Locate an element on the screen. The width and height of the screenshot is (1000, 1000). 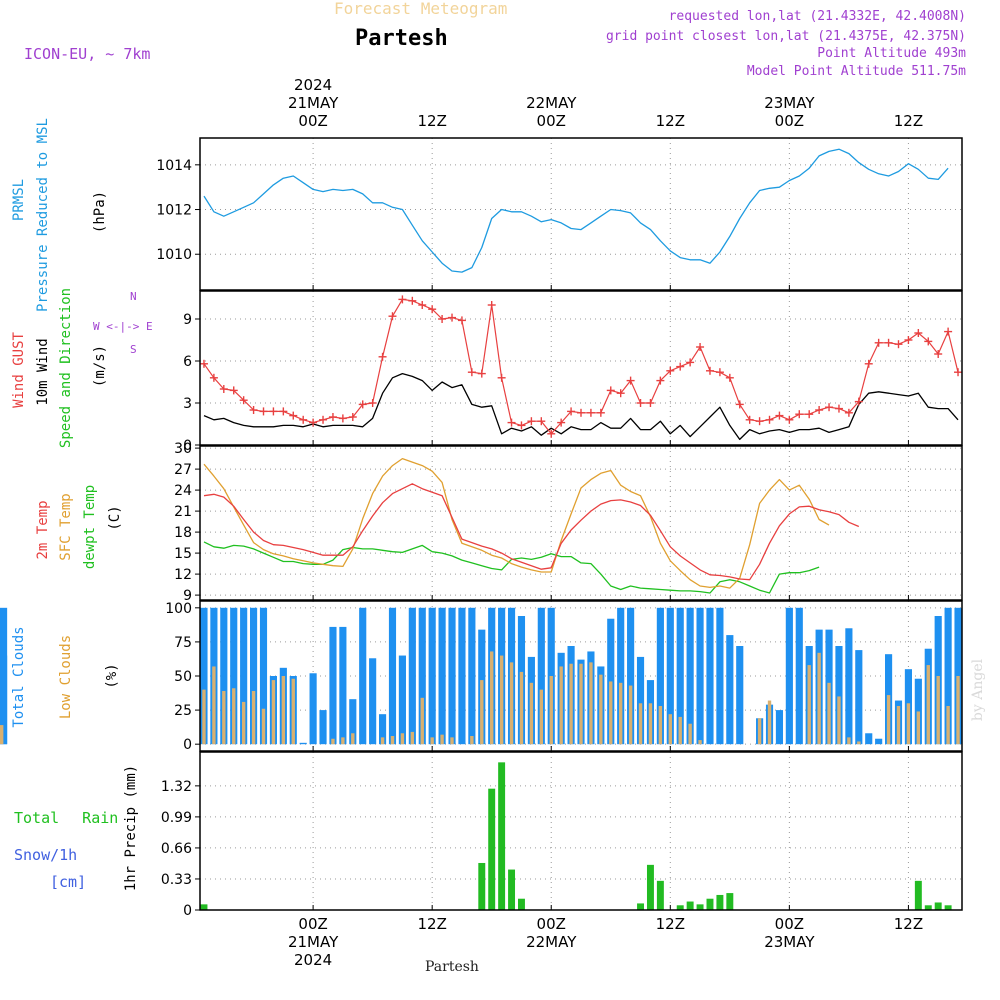
y-tick-label: 25 is located at coordinates (183, 711).